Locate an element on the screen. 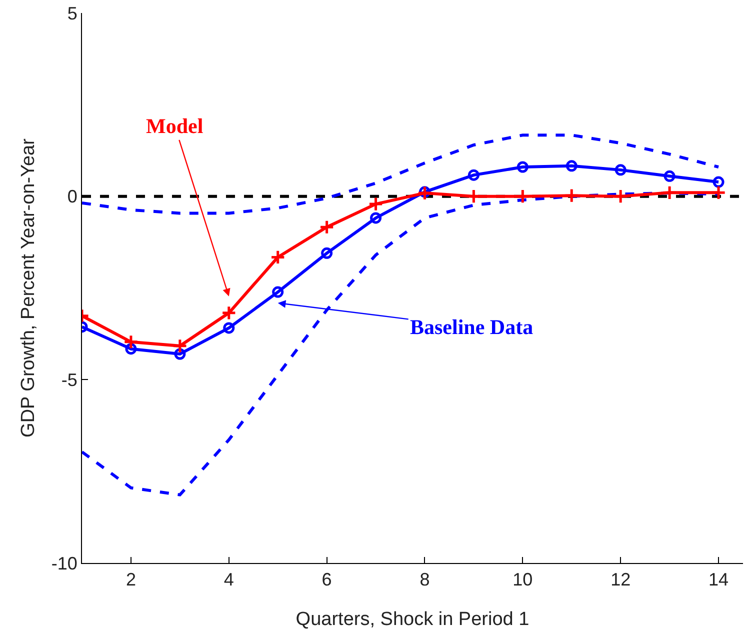  text: Model is located at coordinates (175, 126).